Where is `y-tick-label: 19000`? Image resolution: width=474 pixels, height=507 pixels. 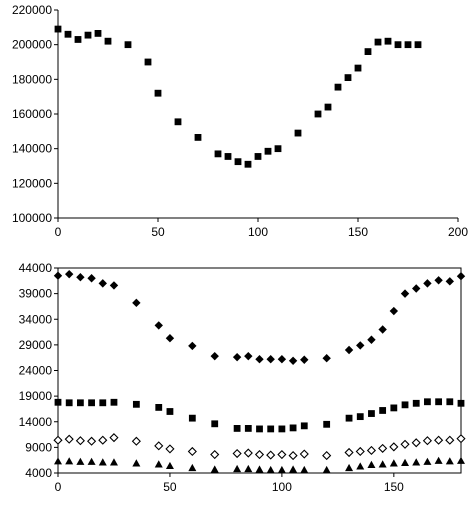 y-tick-label: 19000 is located at coordinates (36, 396).